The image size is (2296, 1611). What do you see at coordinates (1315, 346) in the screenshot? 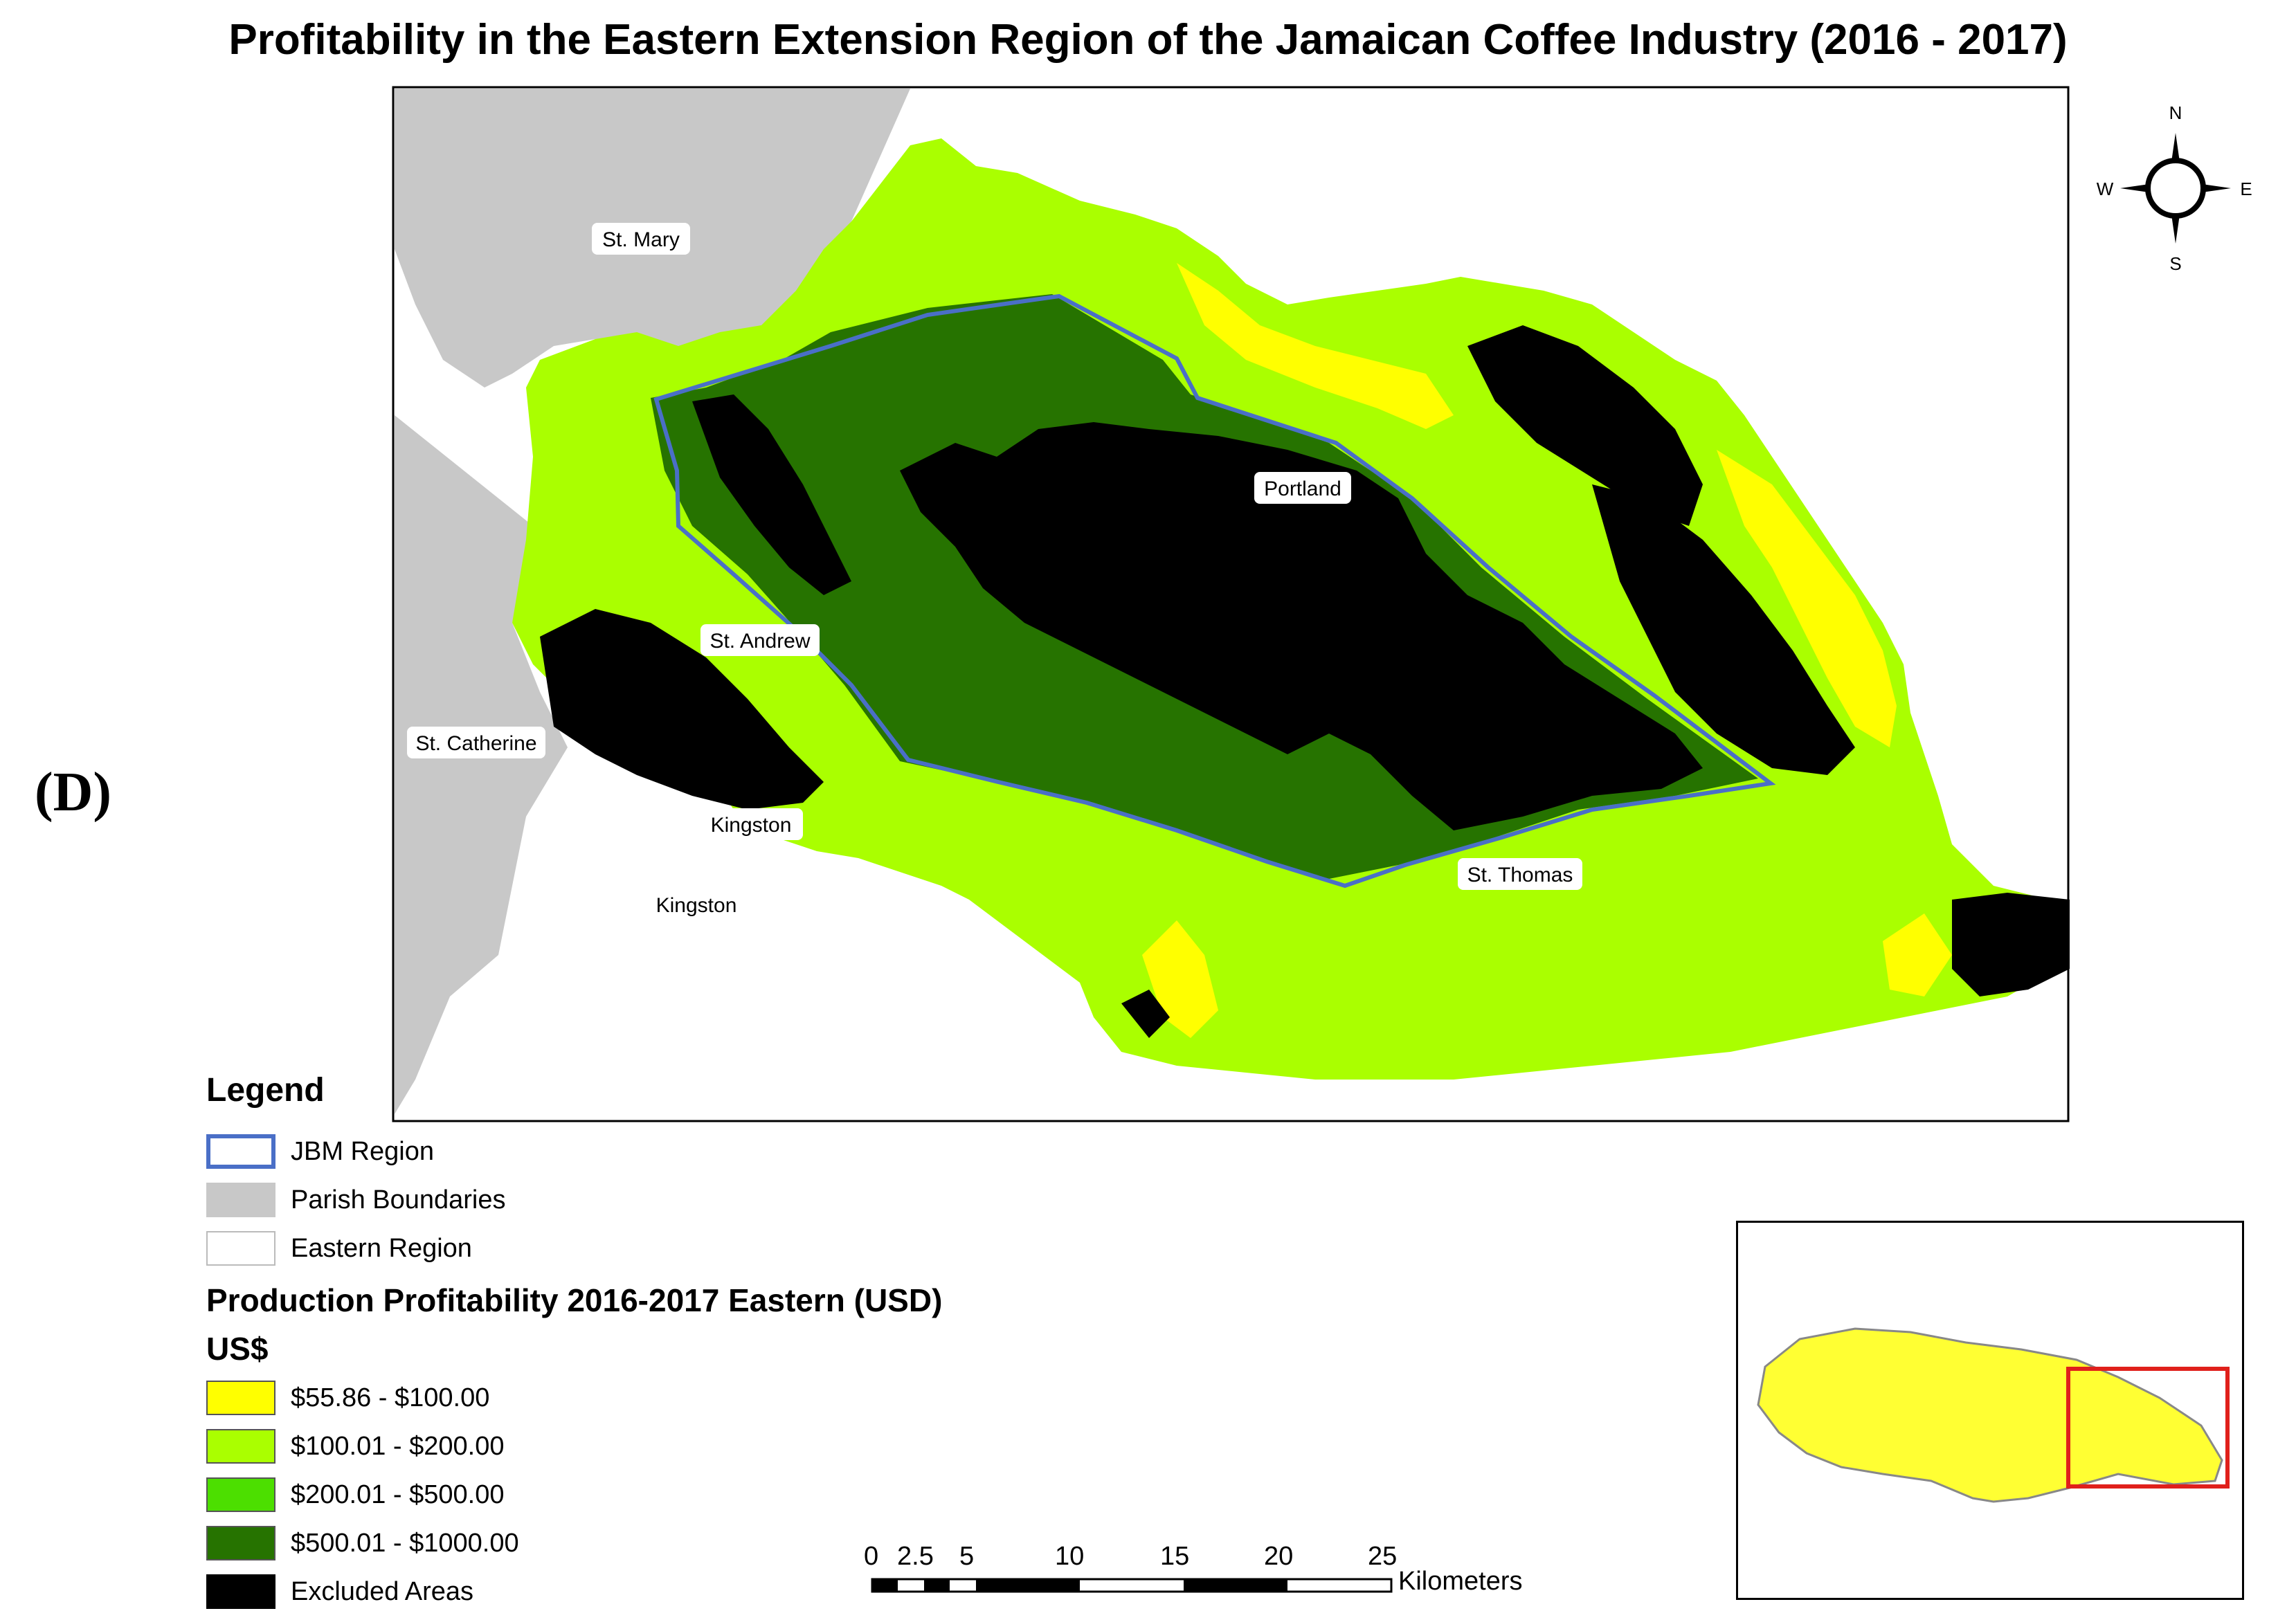
I see `yellow-zone-north` at bounding box center [1315, 346].